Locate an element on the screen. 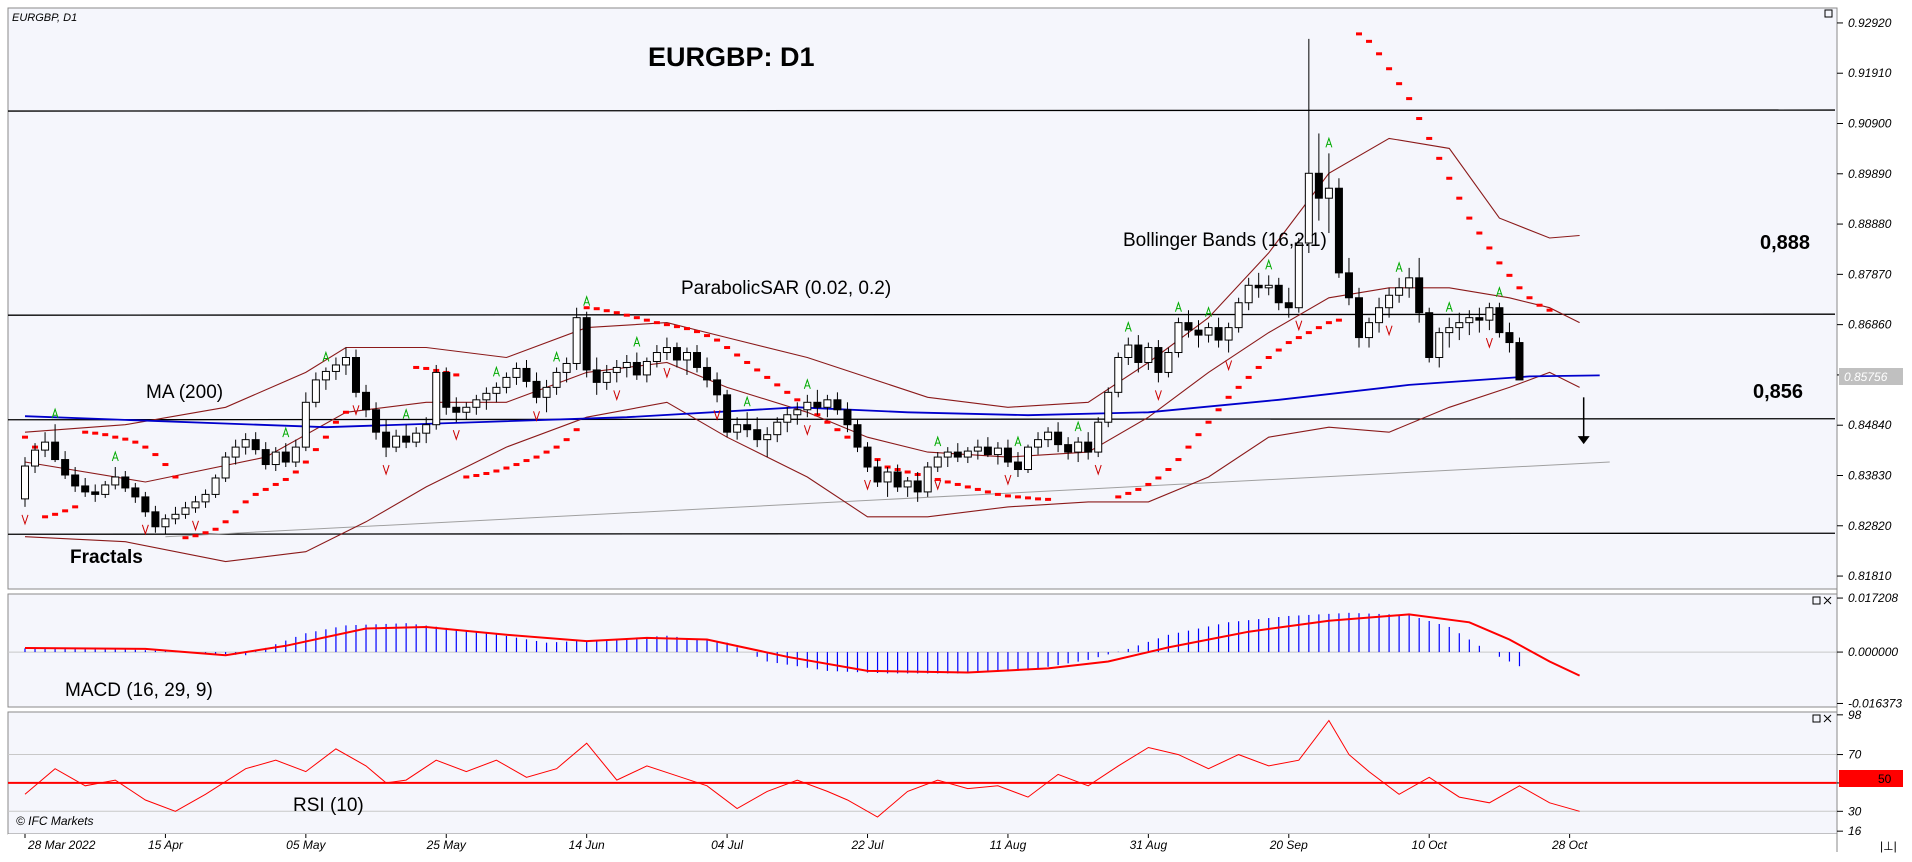  x-tick-label: 20 Sep is located at coordinates (1288, 845).